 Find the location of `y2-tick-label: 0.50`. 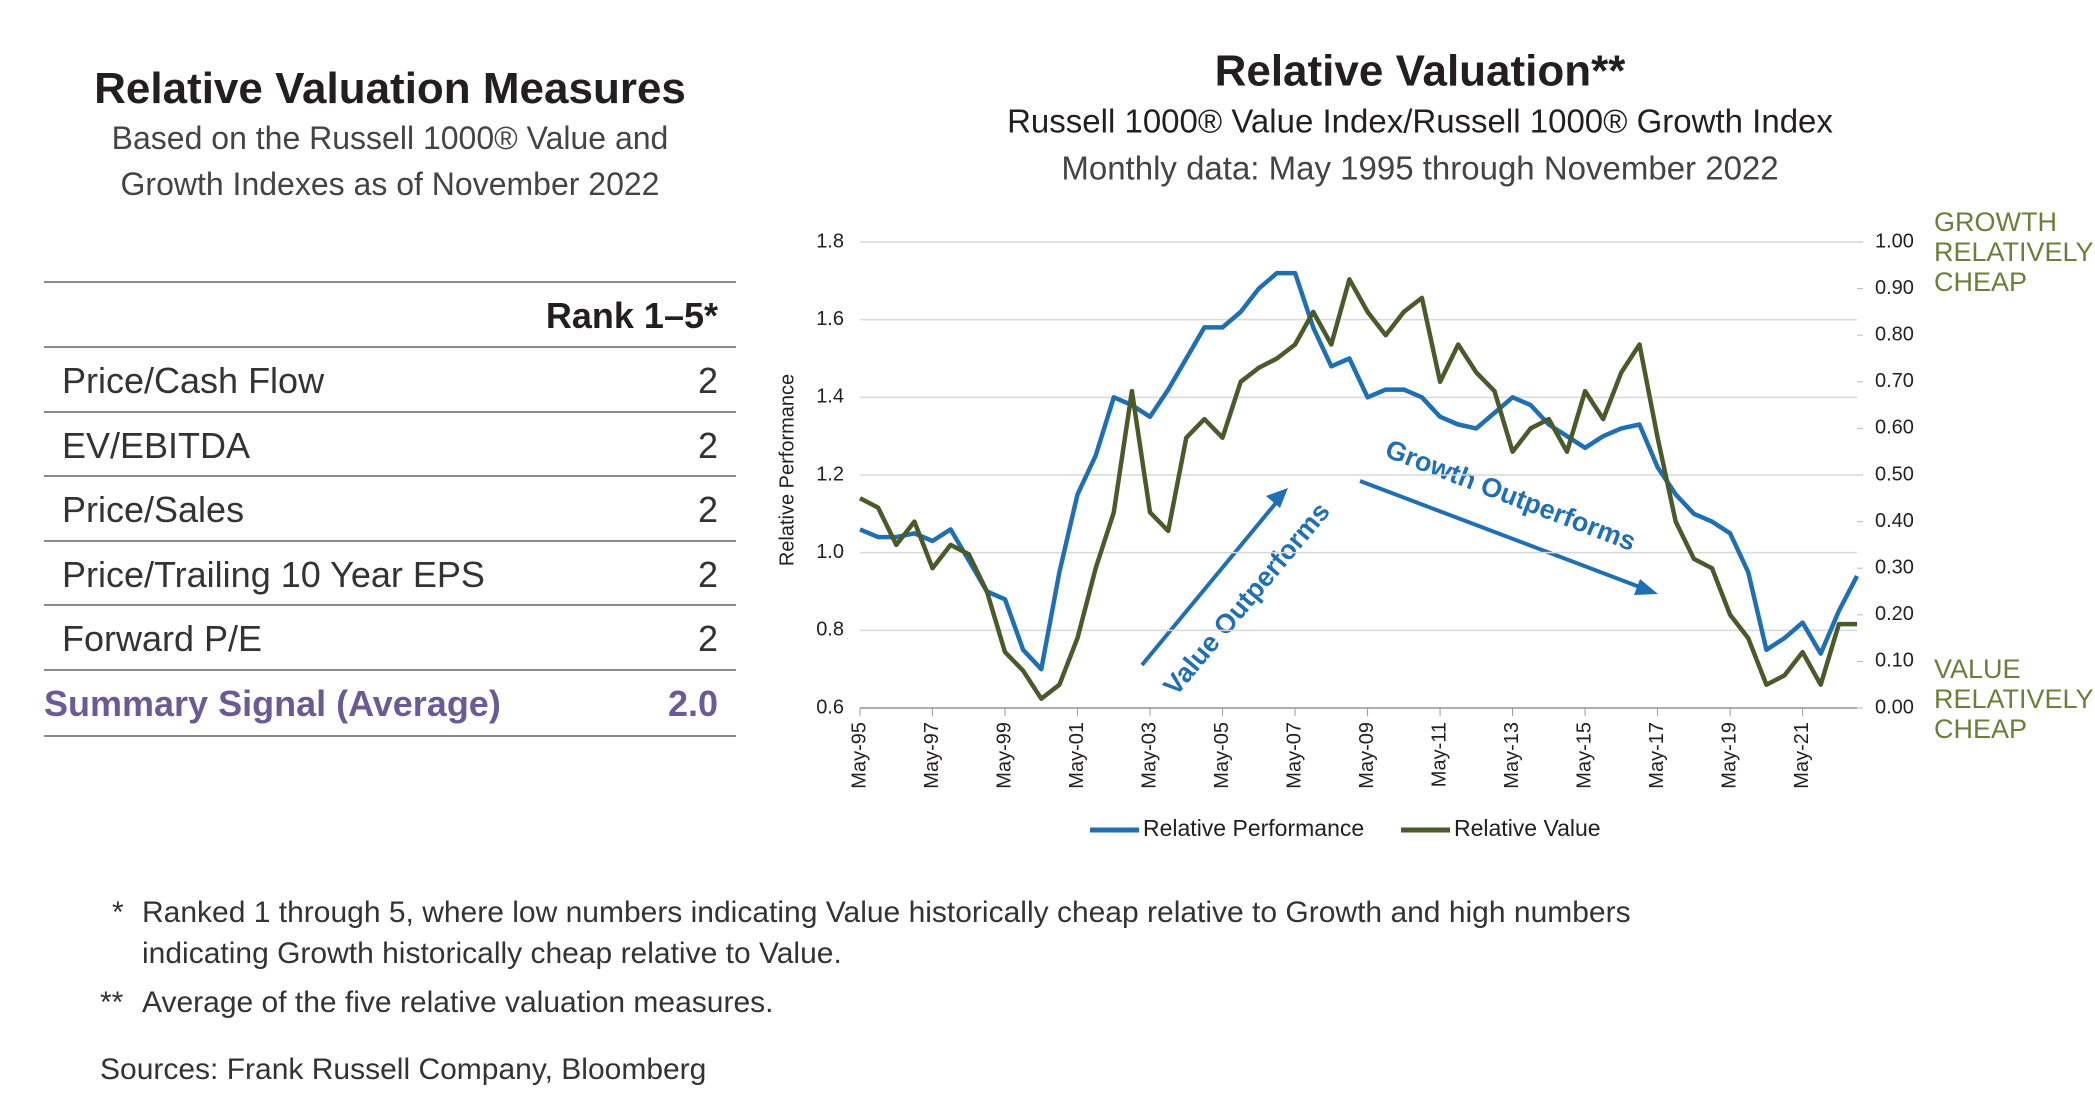

y2-tick-label: 0.50 is located at coordinates (1894, 474).